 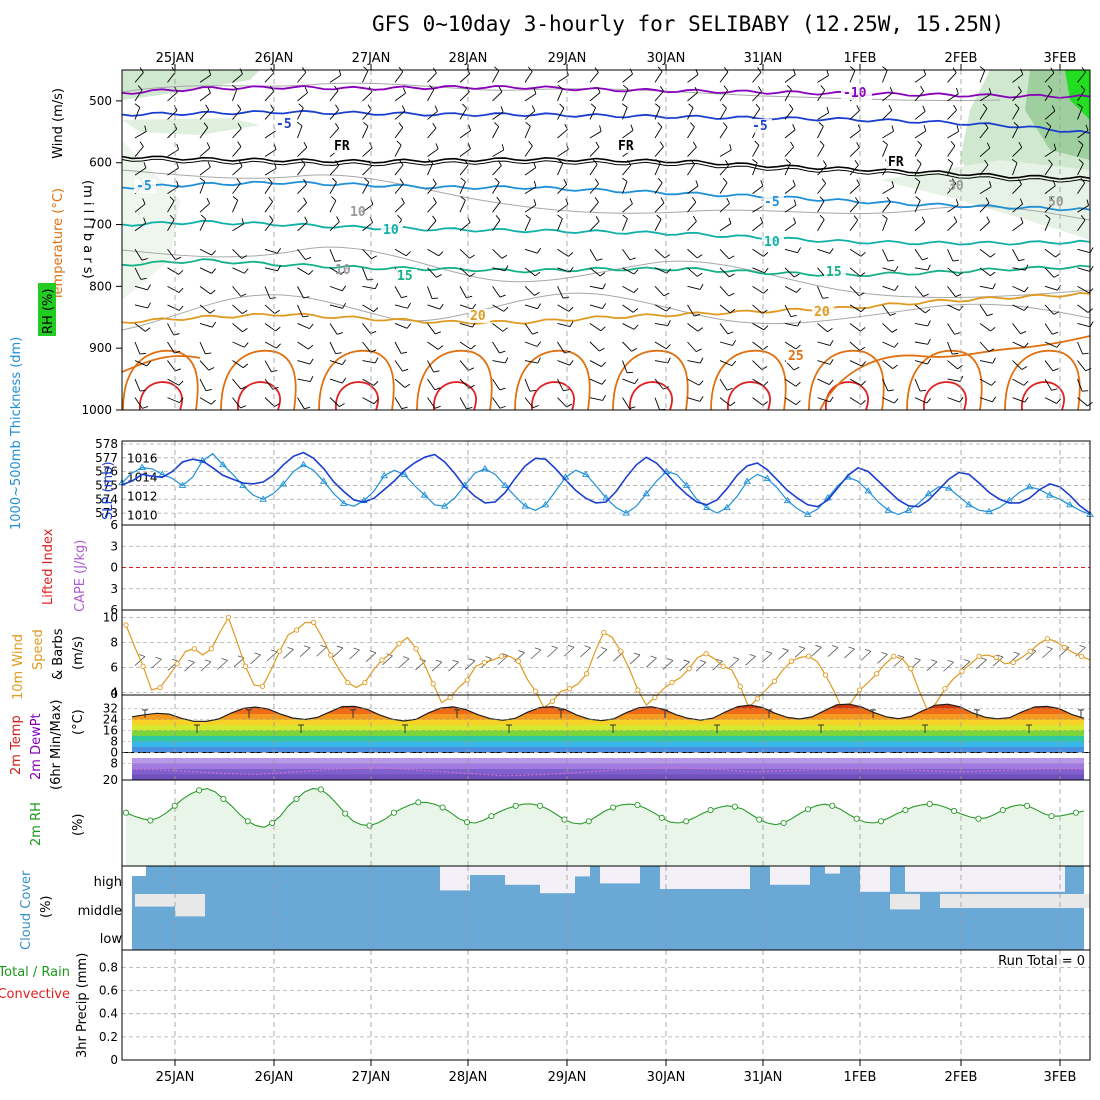 I want to click on wind-tick: 6, so click(x=114, y=668).